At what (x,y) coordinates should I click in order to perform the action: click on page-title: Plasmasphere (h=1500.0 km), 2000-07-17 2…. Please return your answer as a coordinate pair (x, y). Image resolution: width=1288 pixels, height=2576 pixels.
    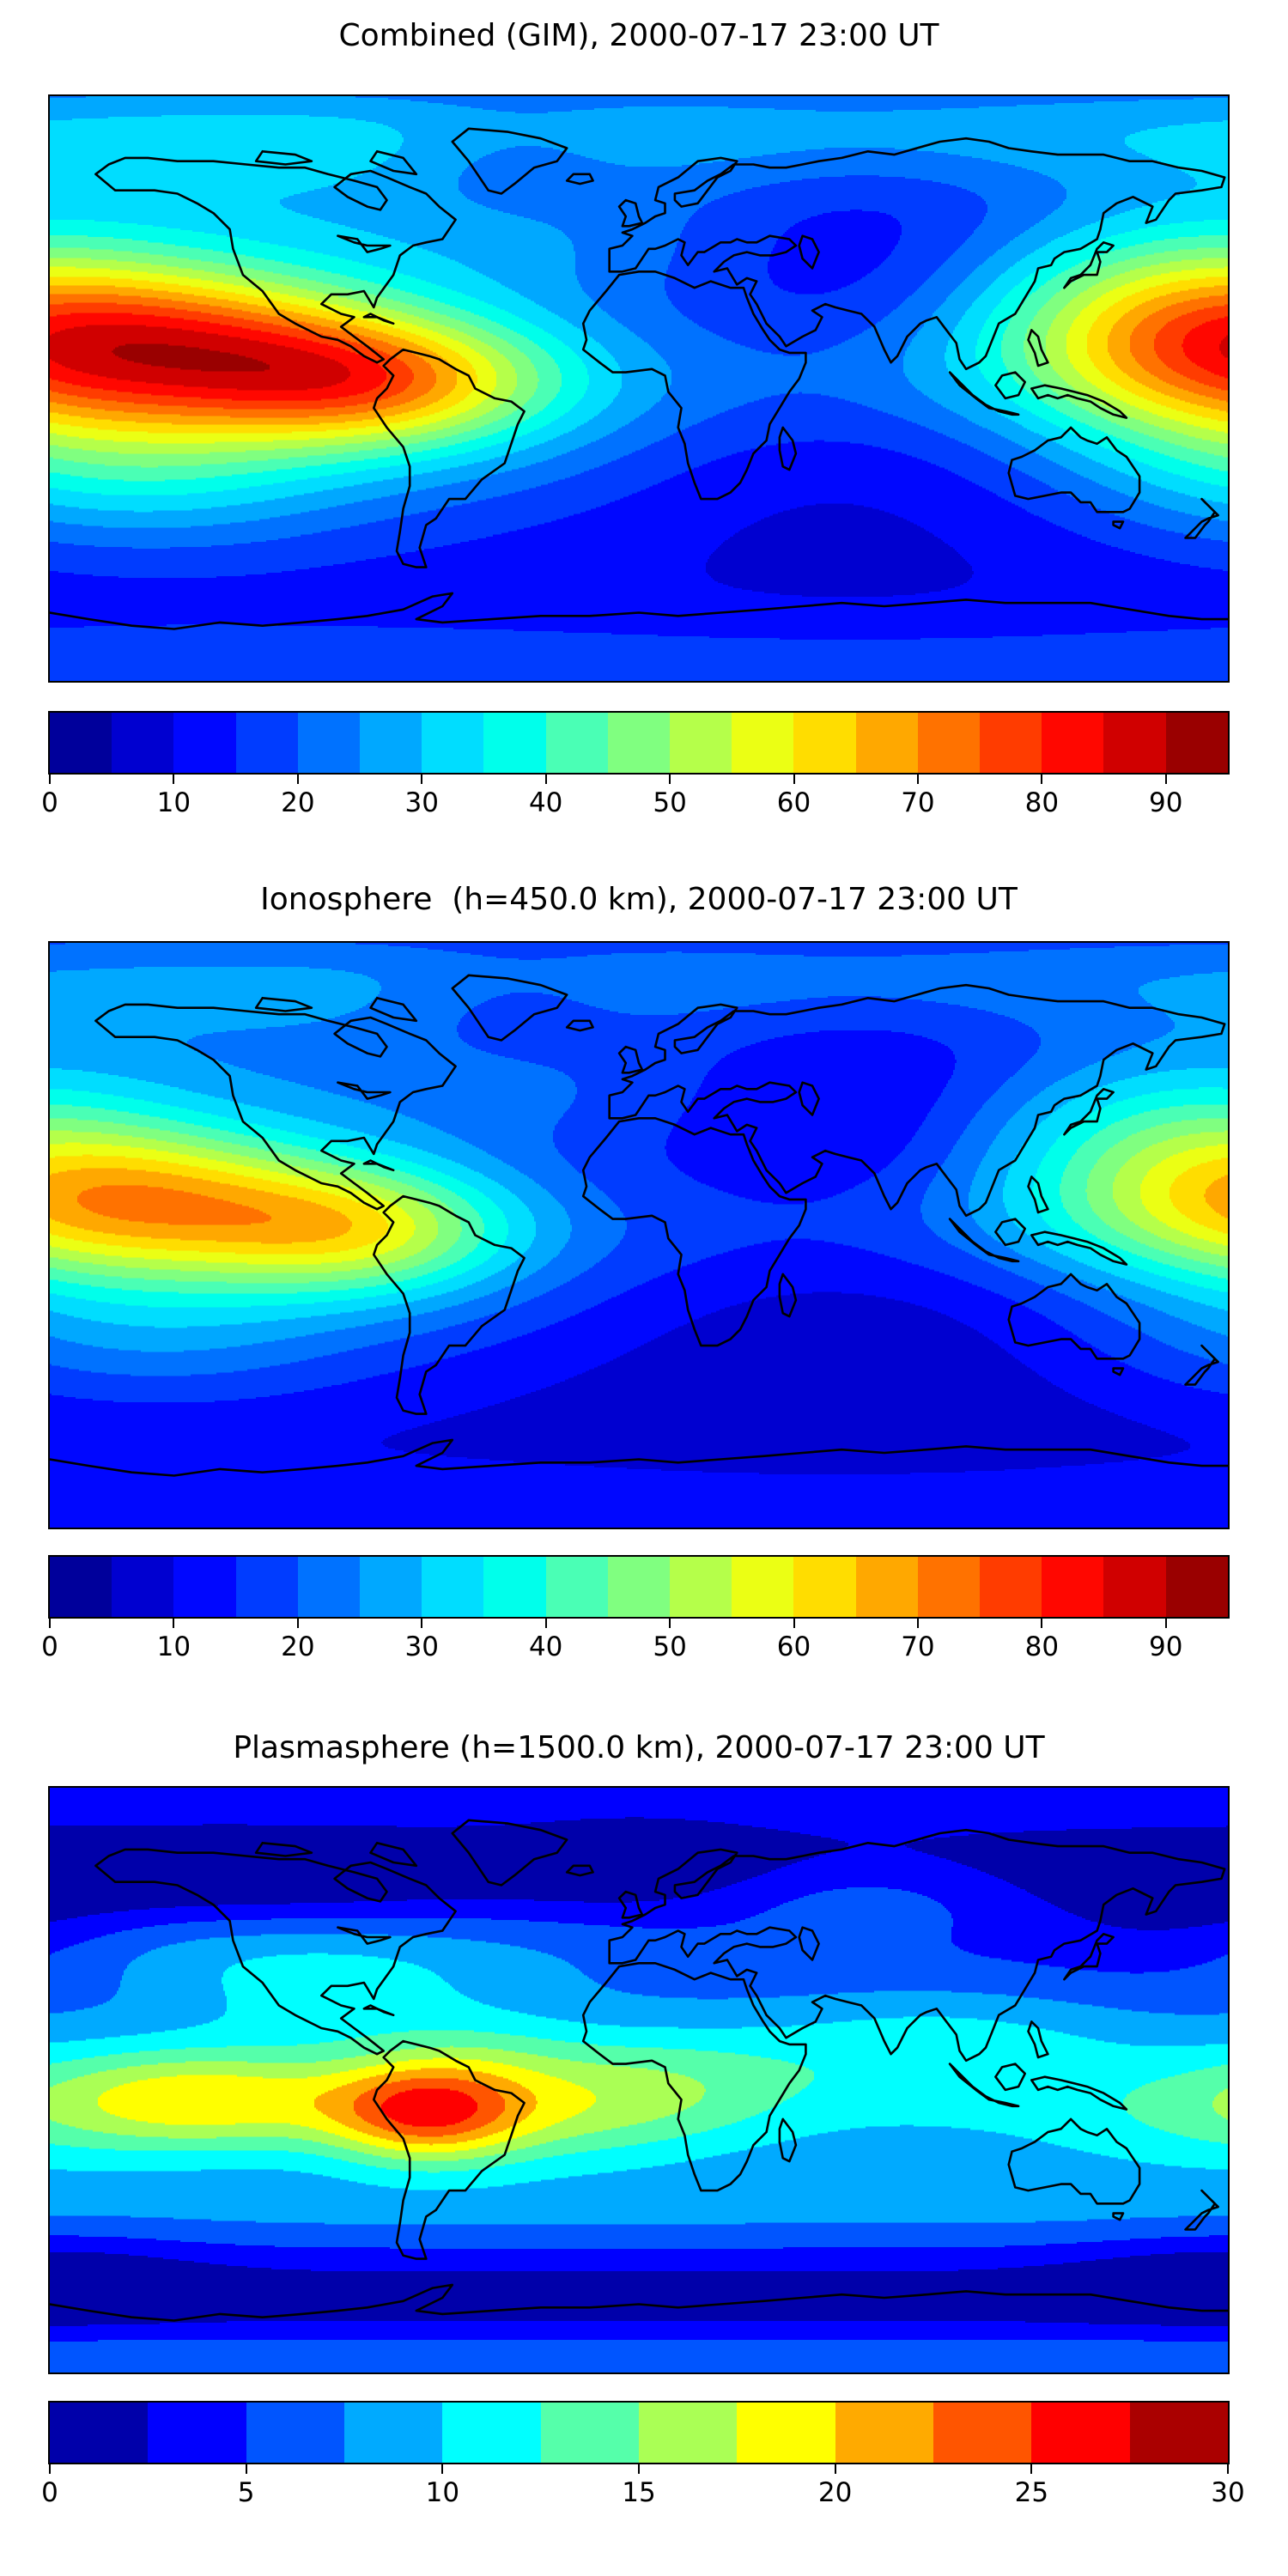
    Looking at the image, I should click on (639, 1748).